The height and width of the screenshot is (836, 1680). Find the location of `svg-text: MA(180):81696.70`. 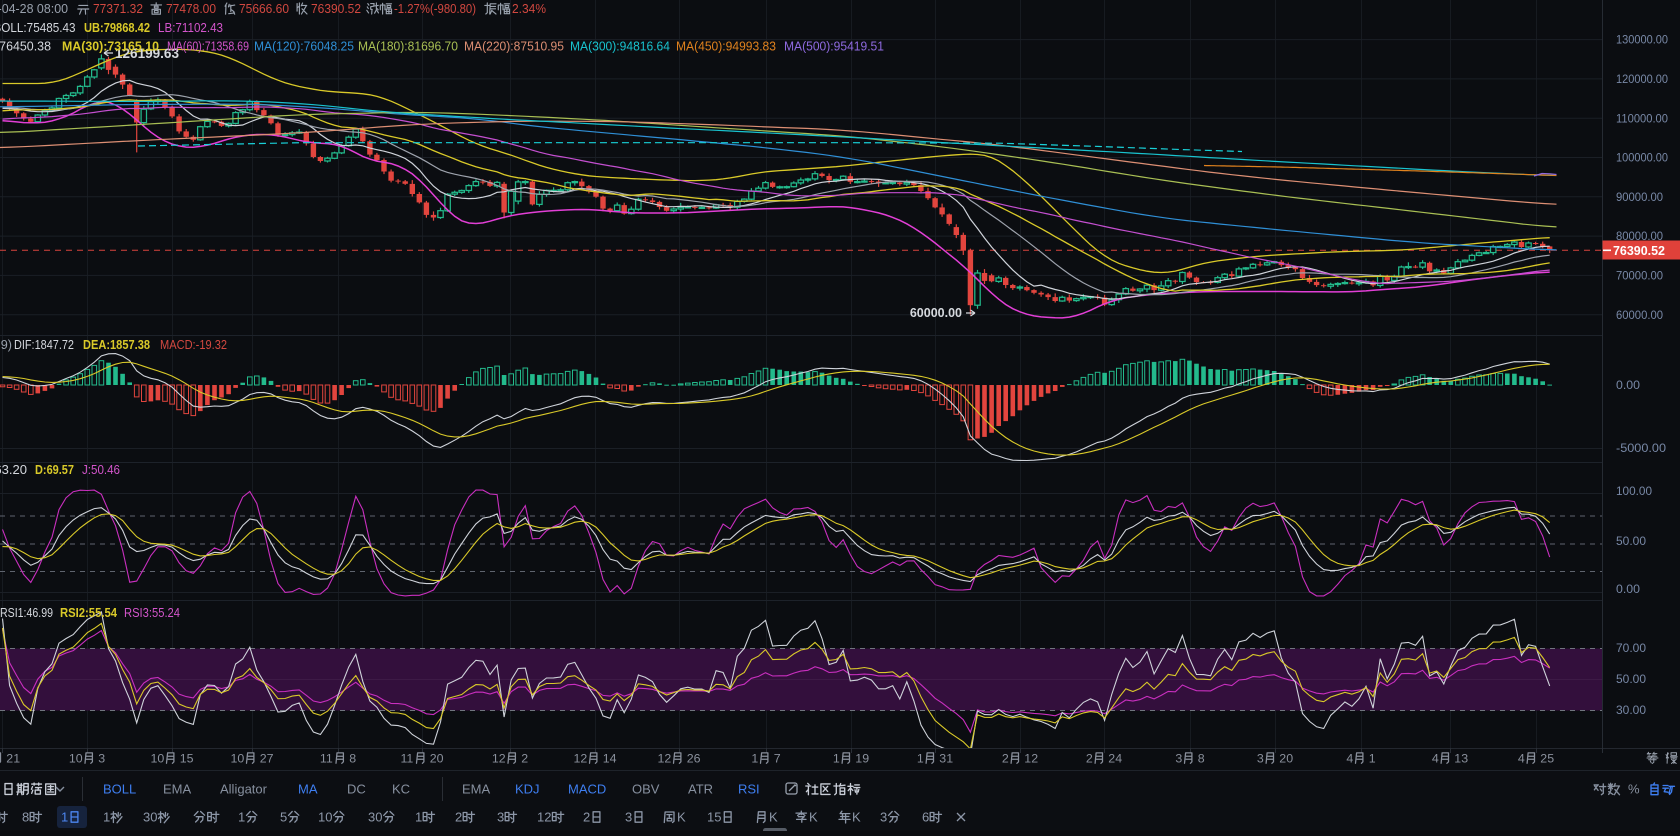

svg-text: MA(180):81696.70 is located at coordinates (408, 47).